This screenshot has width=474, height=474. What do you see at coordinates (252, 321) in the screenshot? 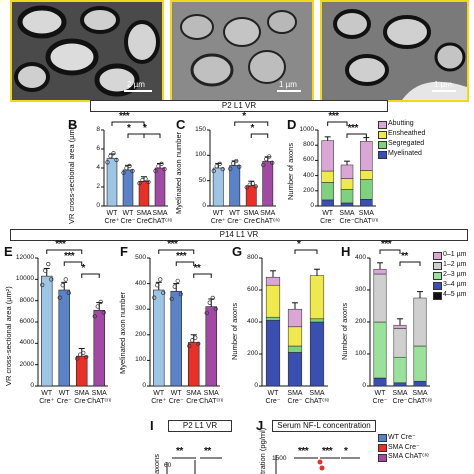
I see `tick-label: 400` at bounding box center [252, 321].